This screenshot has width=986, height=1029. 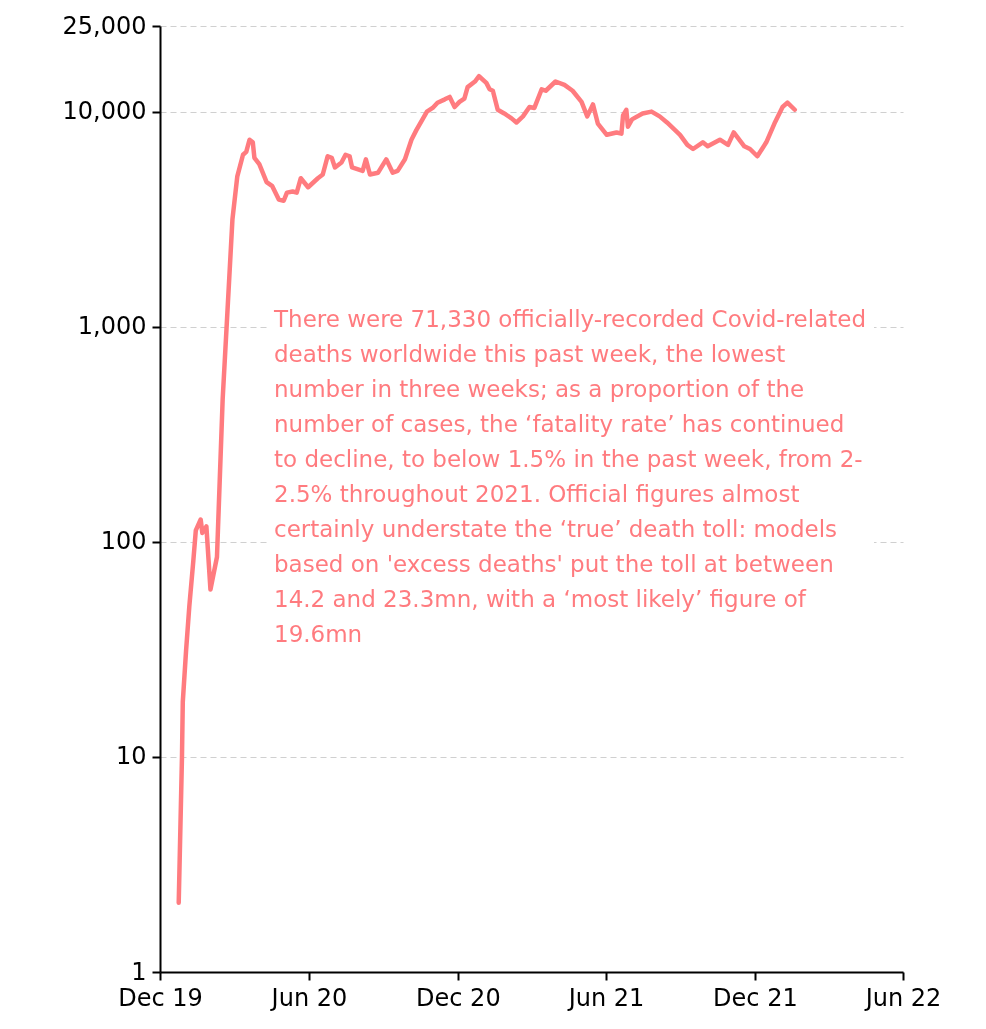 What do you see at coordinates (902, 997) in the screenshot?
I see `x-tick-label: Jun 22` at bounding box center [902, 997].